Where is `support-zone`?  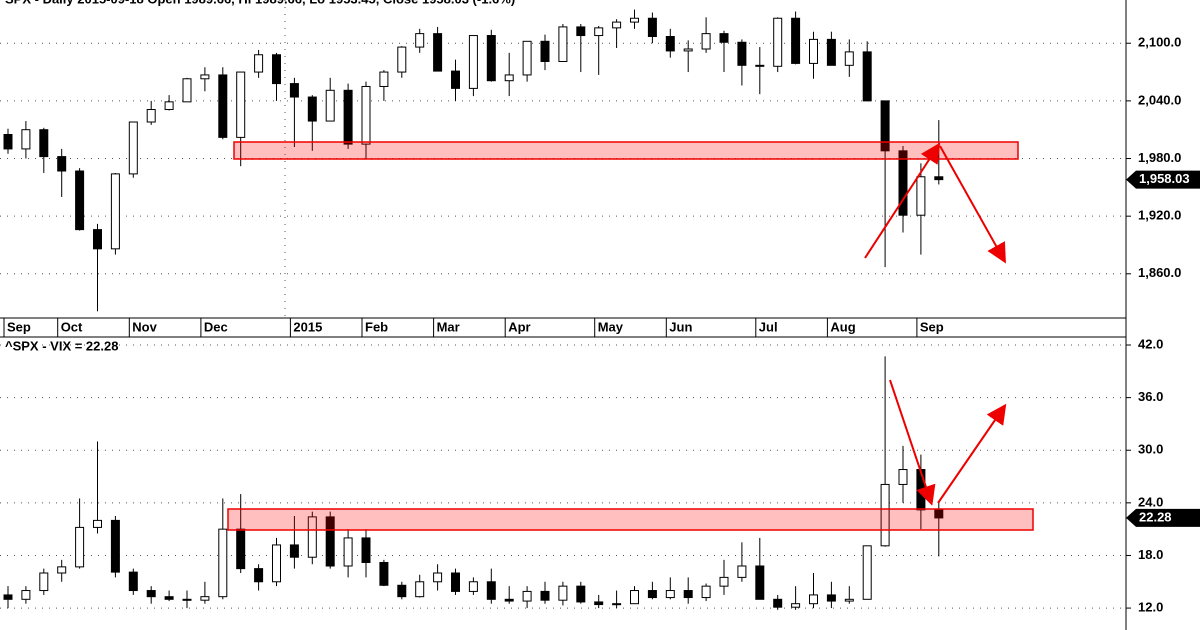 support-zone is located at coordinates (626, 150).